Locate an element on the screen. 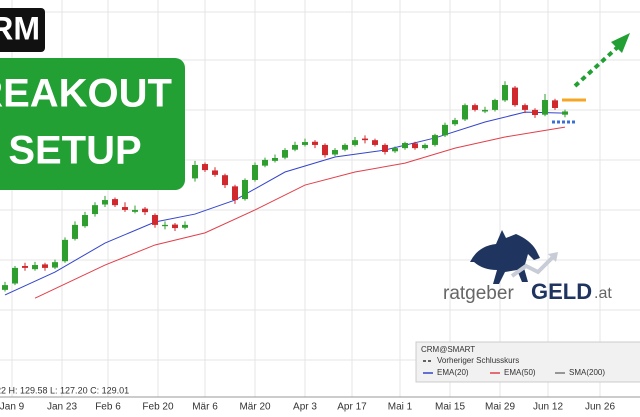 The width and height of the screenshot is (640, 417). setup-text: BREAKOUT is located at coordinates (86, 94).